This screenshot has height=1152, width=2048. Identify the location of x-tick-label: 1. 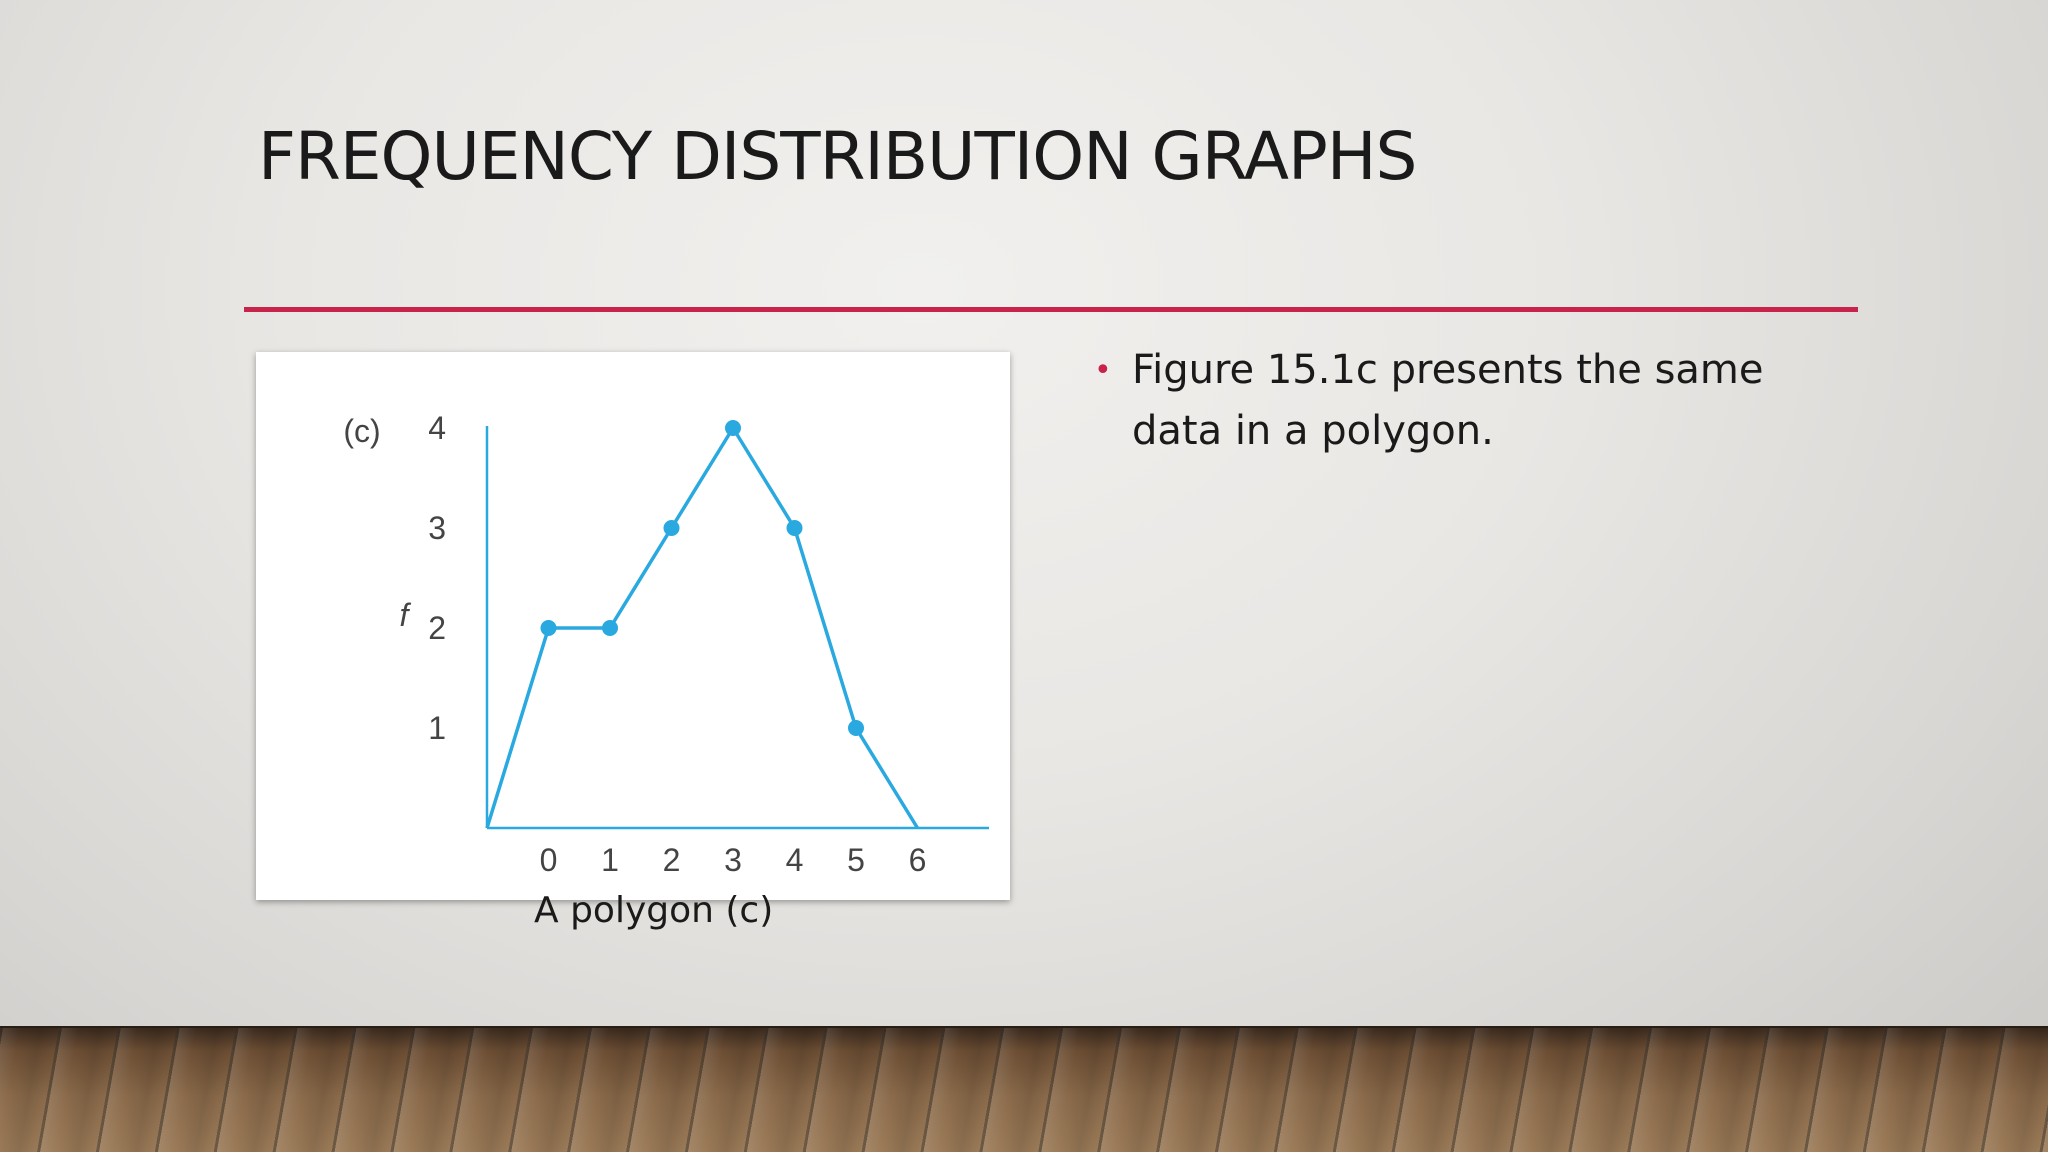
(610, 860).